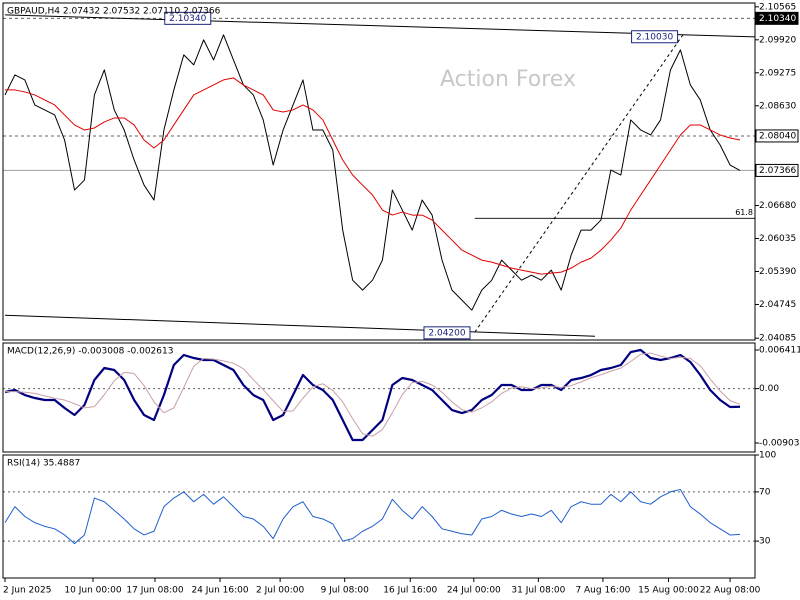 The width and height of the screenshot is (800, 600). What do you see at coordinates (345, 591) in the screenshot?
I see `x-tick-label: 9 Jul 08:00` at bounding box center [345, 591].